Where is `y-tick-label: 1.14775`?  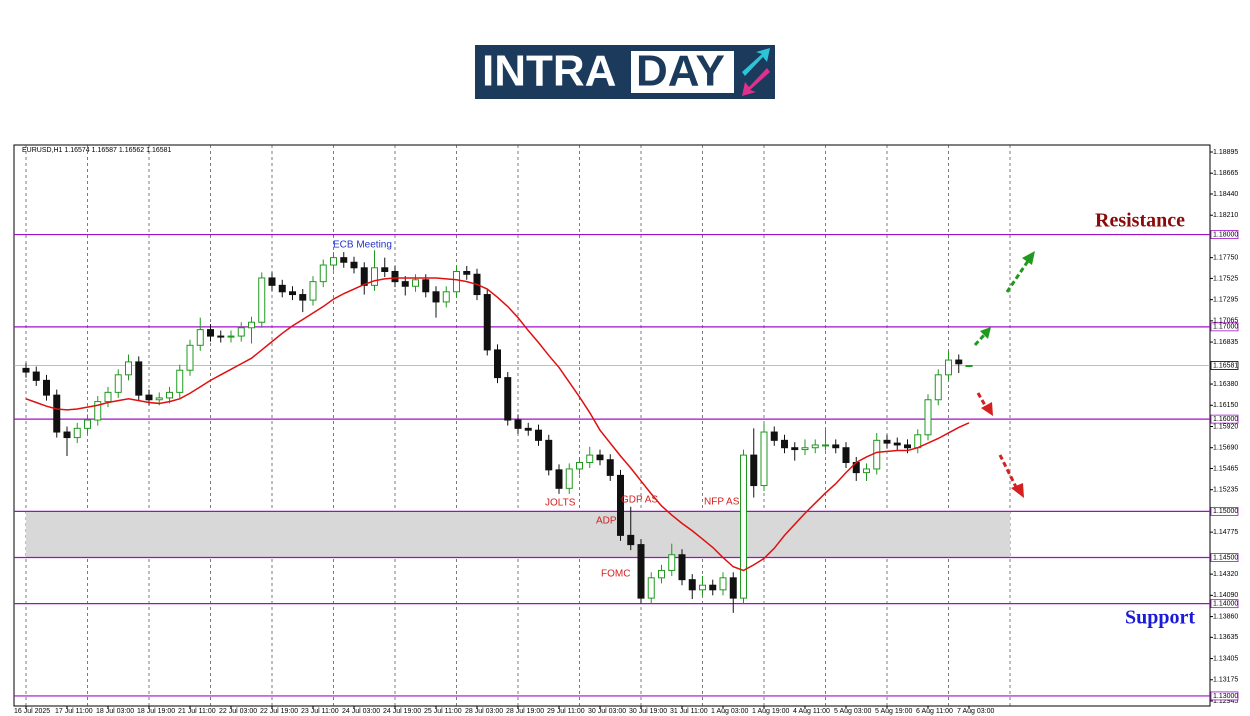
y-tick-label: 1.14775 is located at coordinates (1225, 532).